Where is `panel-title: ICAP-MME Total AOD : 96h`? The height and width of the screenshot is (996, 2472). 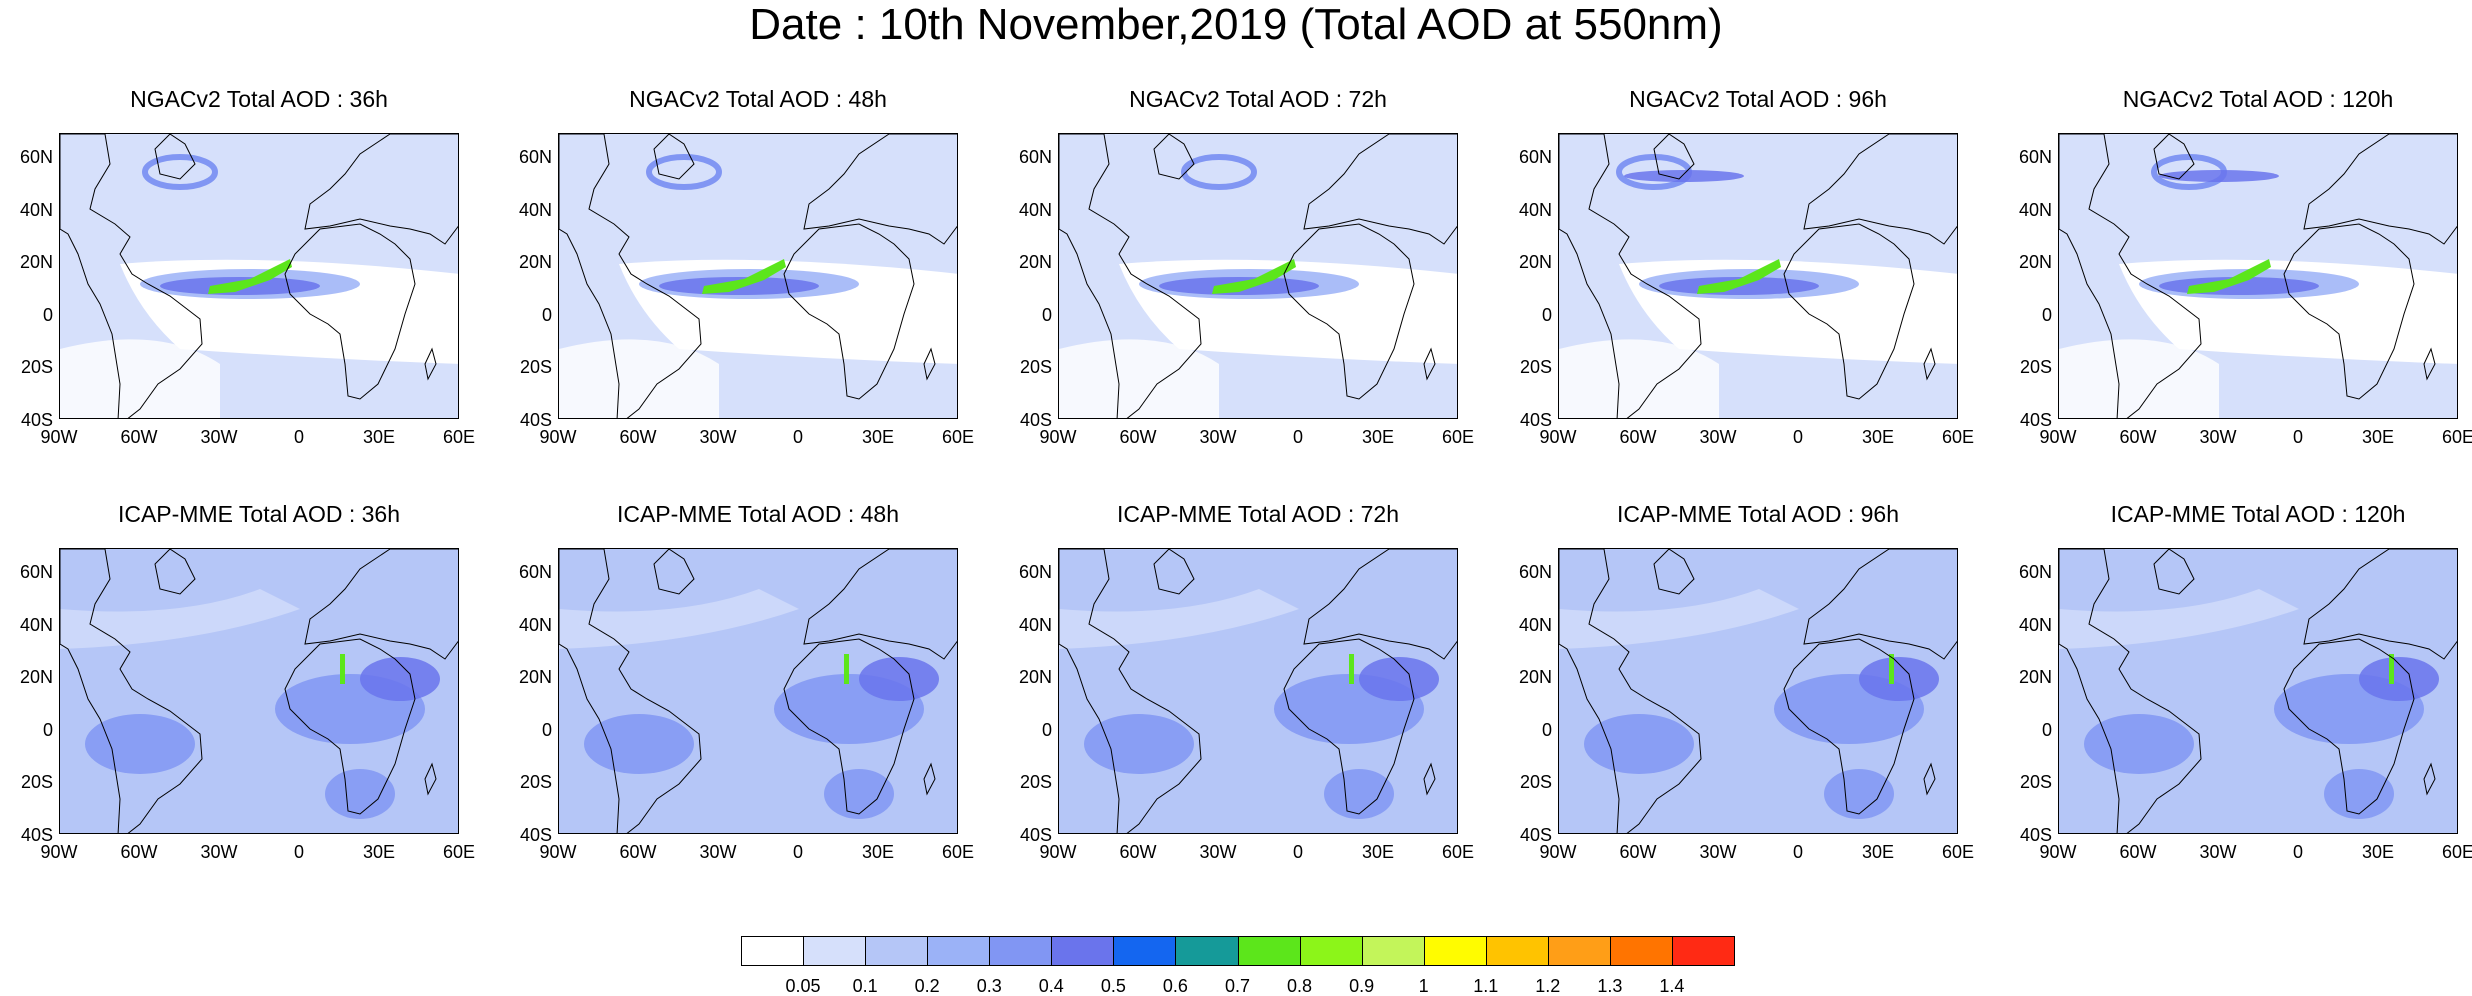 panel-title: ICAP-MME Total AOD : 96h is located at coordinates (1758, 514).